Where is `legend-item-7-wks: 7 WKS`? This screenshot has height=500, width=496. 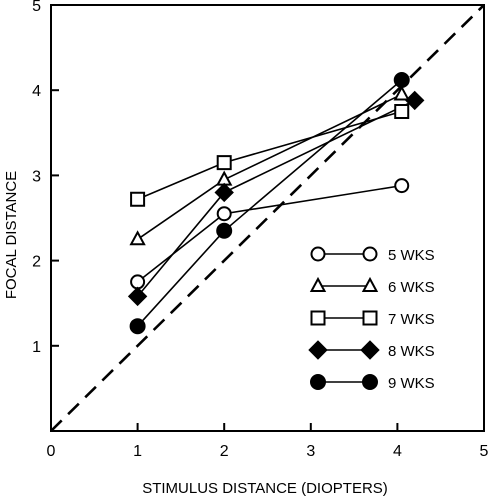
legend-item-7-wks: 7 WKS is located at coordinates (372, 319).